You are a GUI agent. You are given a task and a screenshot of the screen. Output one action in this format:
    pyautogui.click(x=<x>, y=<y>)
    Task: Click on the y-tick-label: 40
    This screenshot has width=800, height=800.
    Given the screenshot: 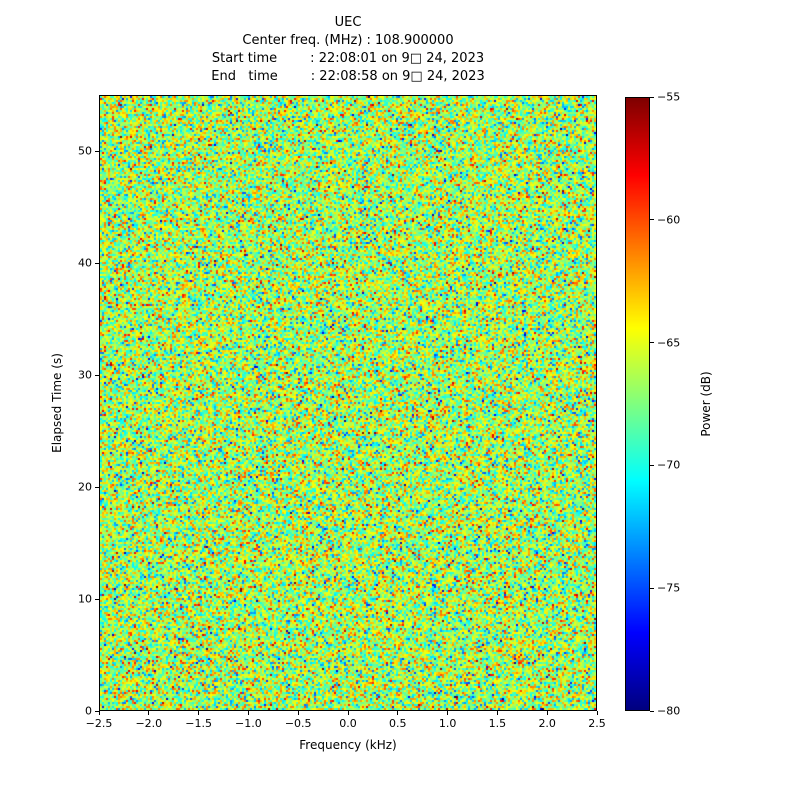 What is the action you would take?
    pyautogui.click(x=85, y=263)
    